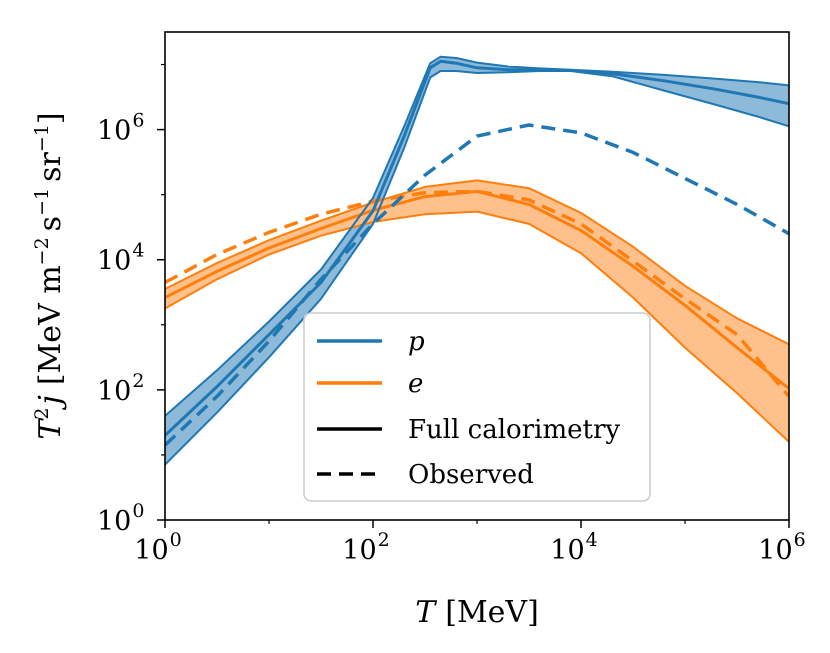 This screenshot has height=653, width=830. What do you see at coordinates (416, 342) in the screenshot?
I see `legend-label-1: p` at bounding box center [416, 342].